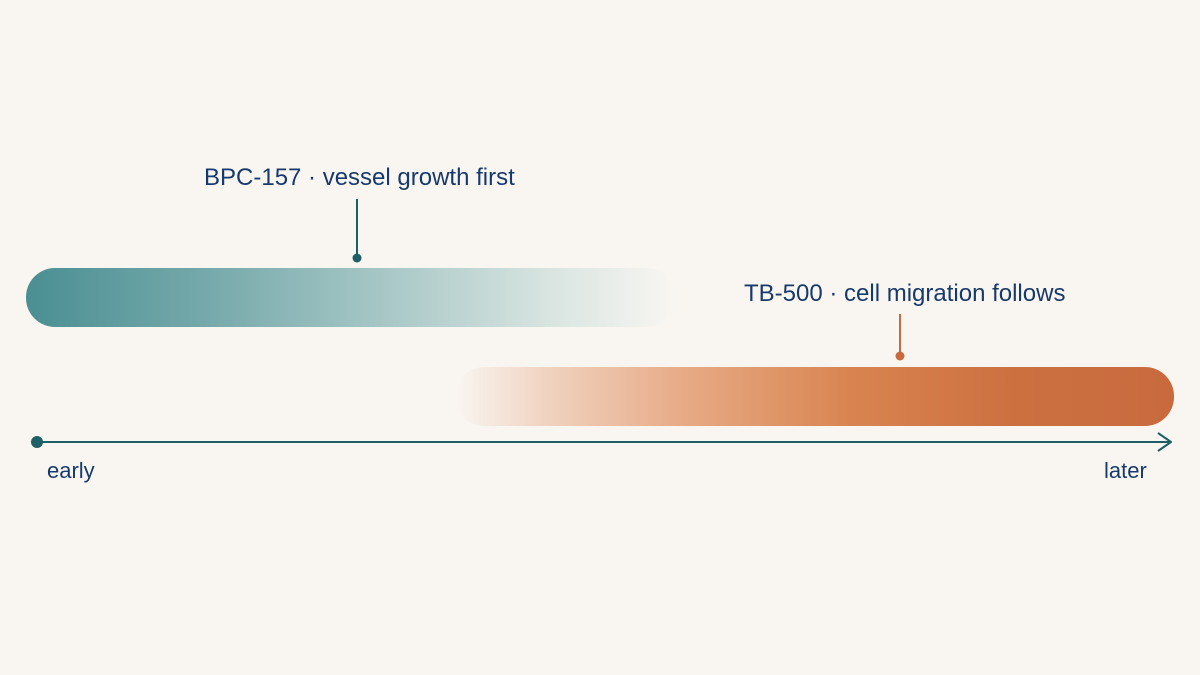  What do you see at coordinates (351, 297) in the screenshot?
I see `bpc-157-phase-bar` at bounding box center [351, 297].